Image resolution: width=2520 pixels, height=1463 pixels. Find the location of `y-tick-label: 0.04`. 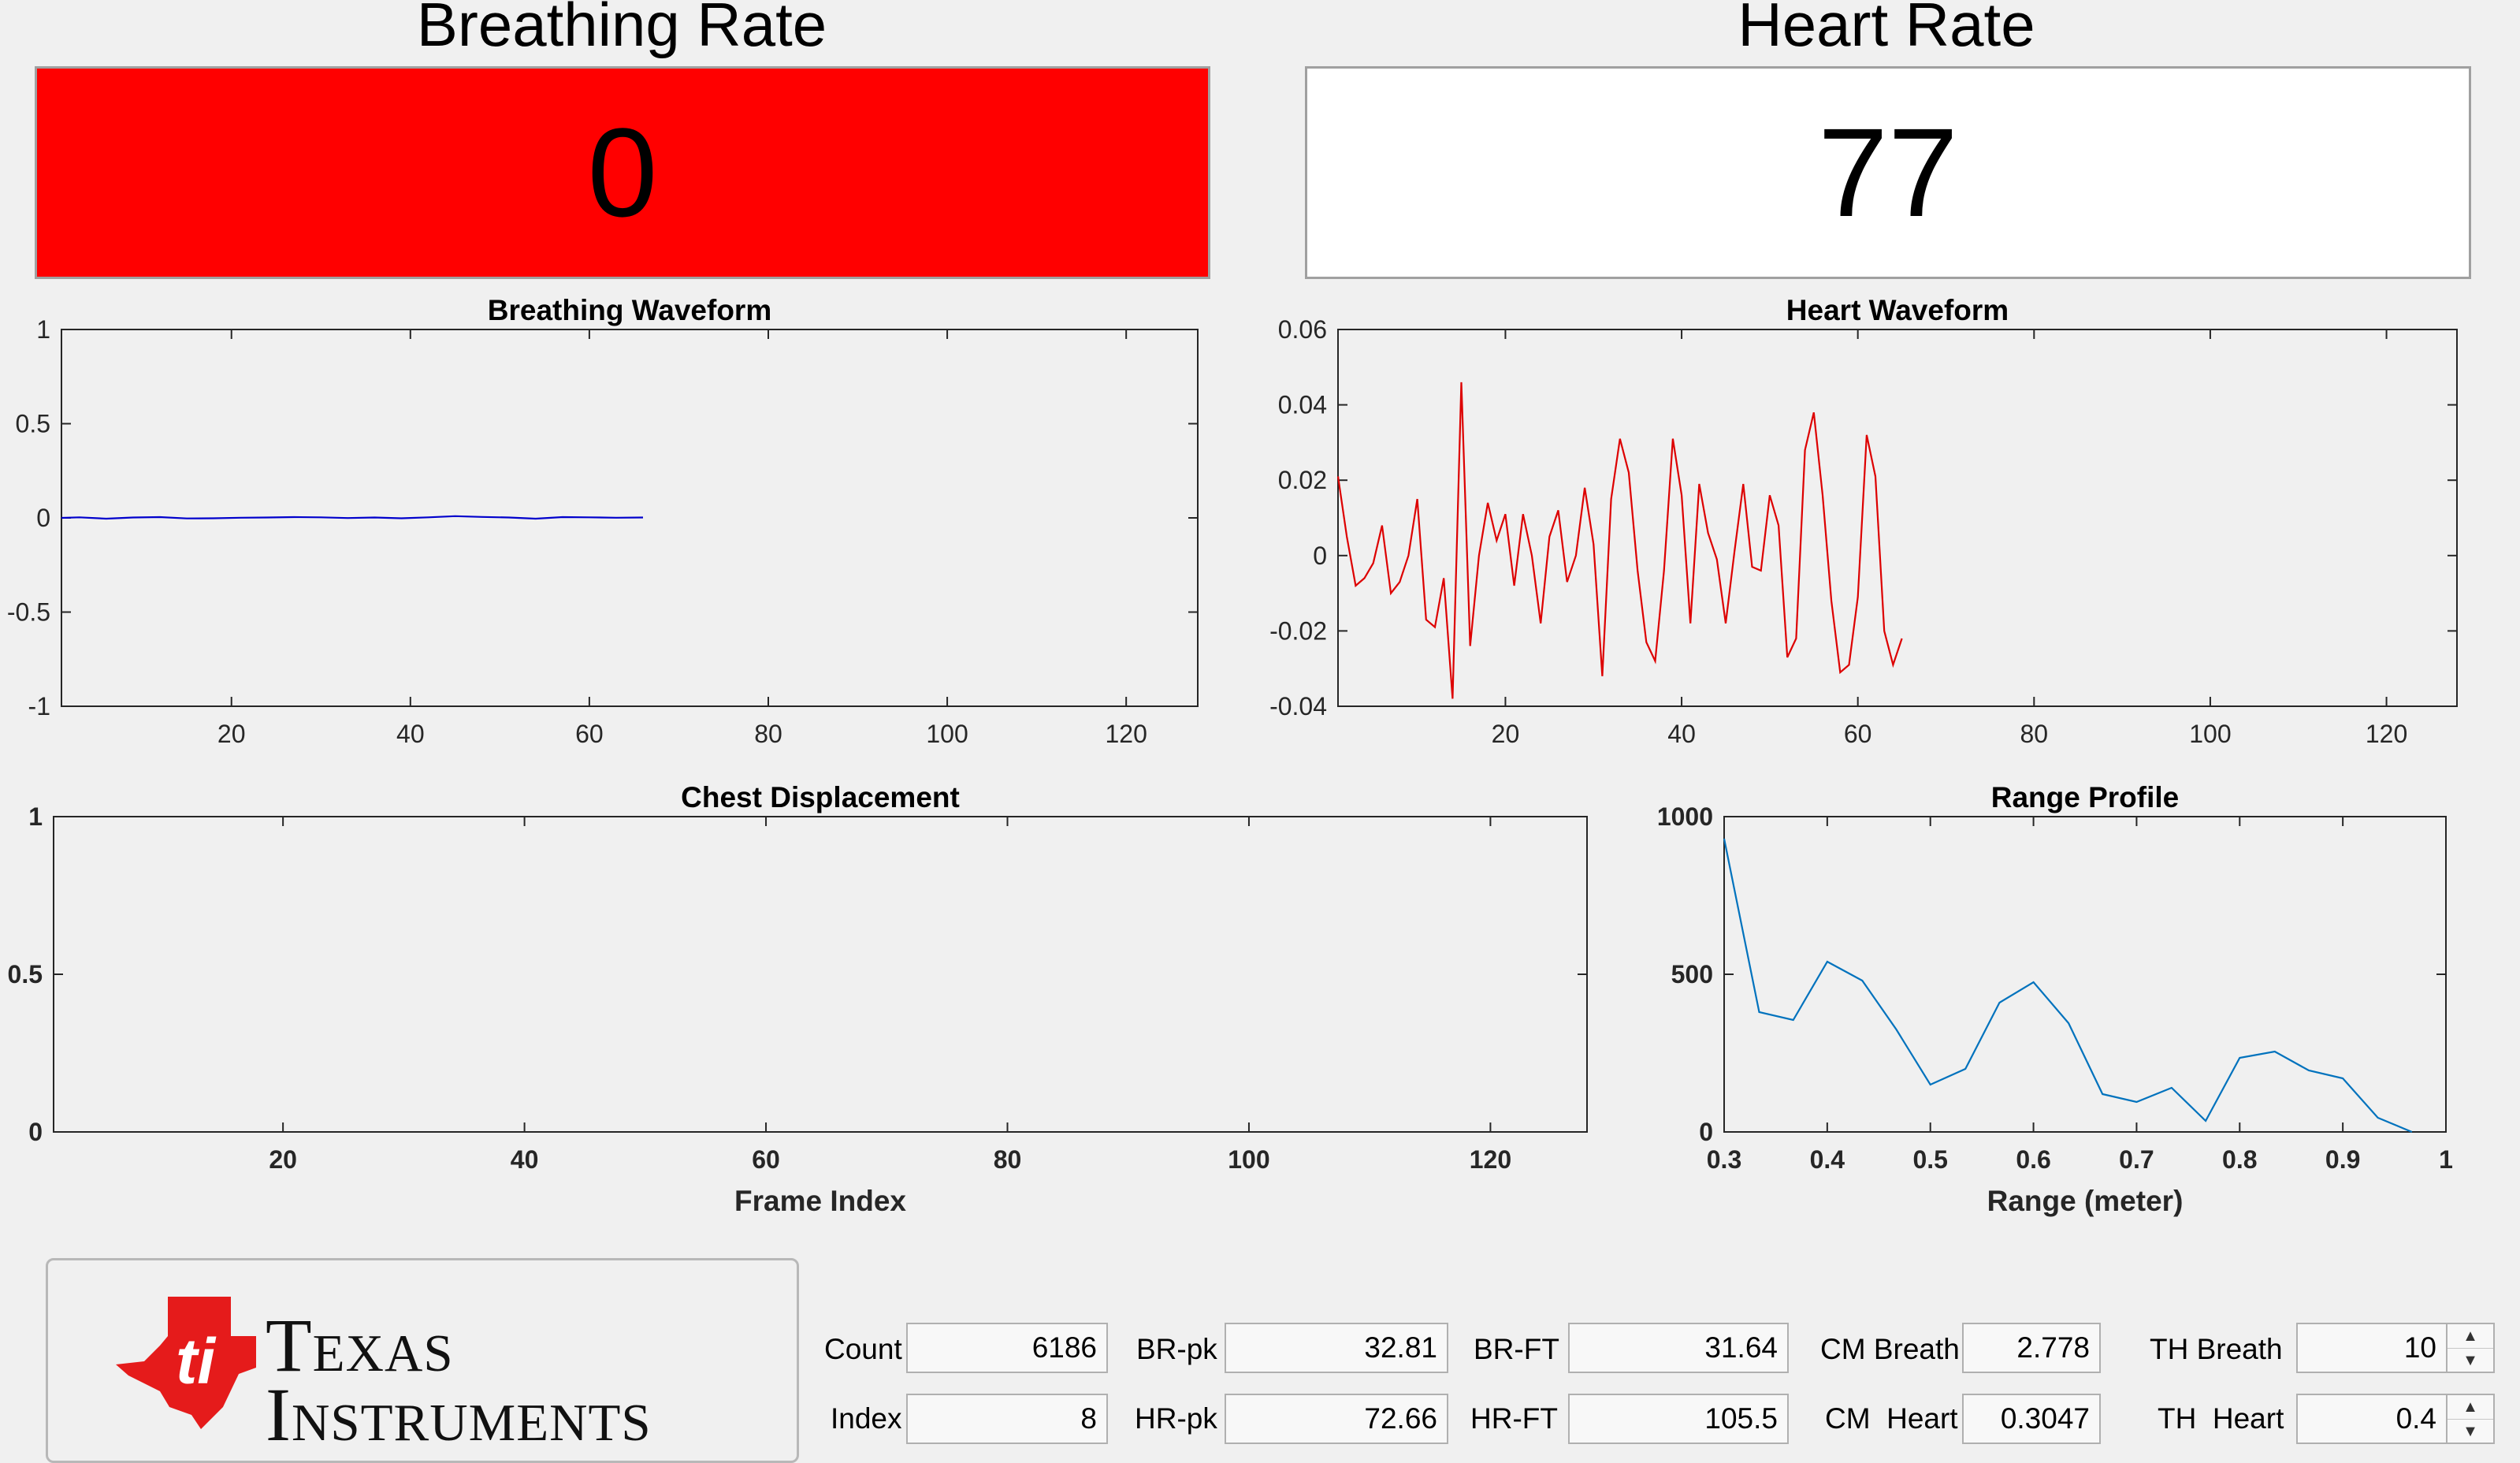

y-tick-label: 0.04 is located at coordinates (1302, 405).